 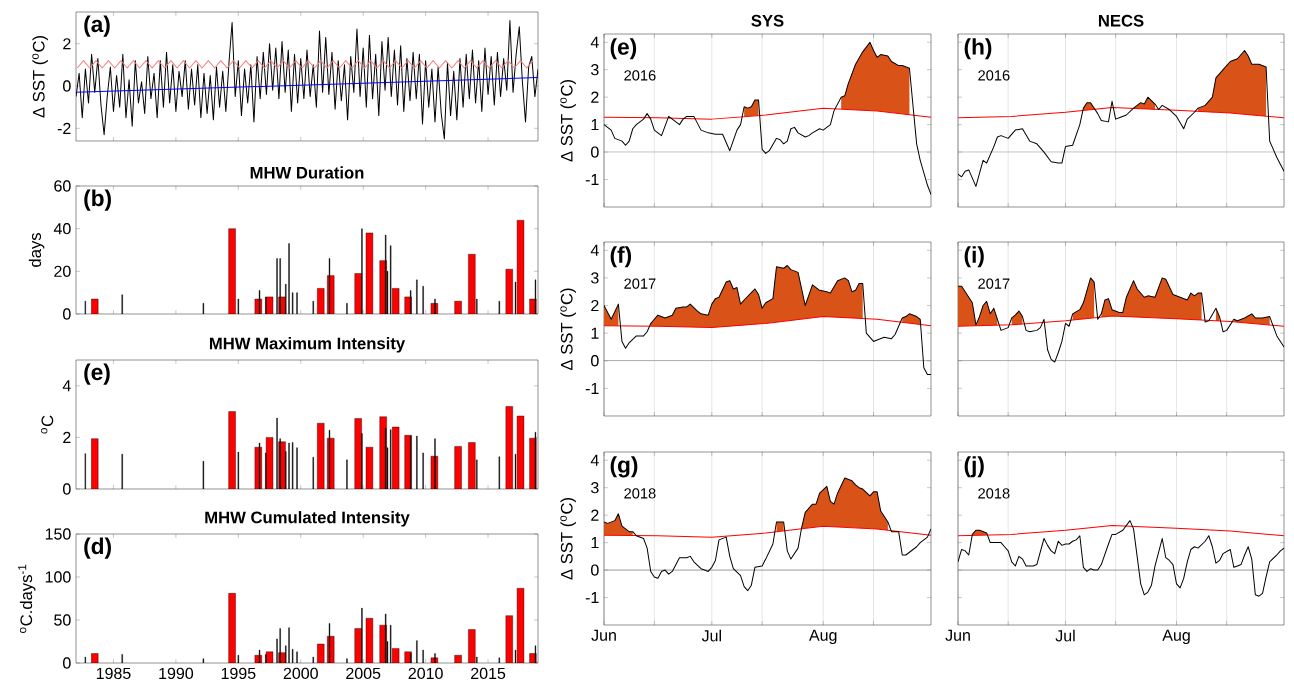 I want to click on y-tick-label: -2, so click(x=64, y=128).